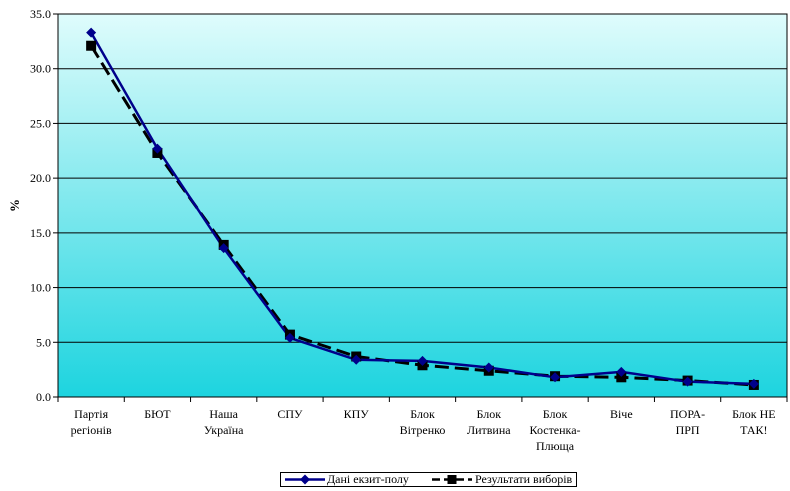 The height and width of the screenshot is (491, 790). What do you see at coordinates (754, 422) in the screenshot?
I see `x-tick-label: Блок НЕ ТАК!` at bounding box center [754, 422].